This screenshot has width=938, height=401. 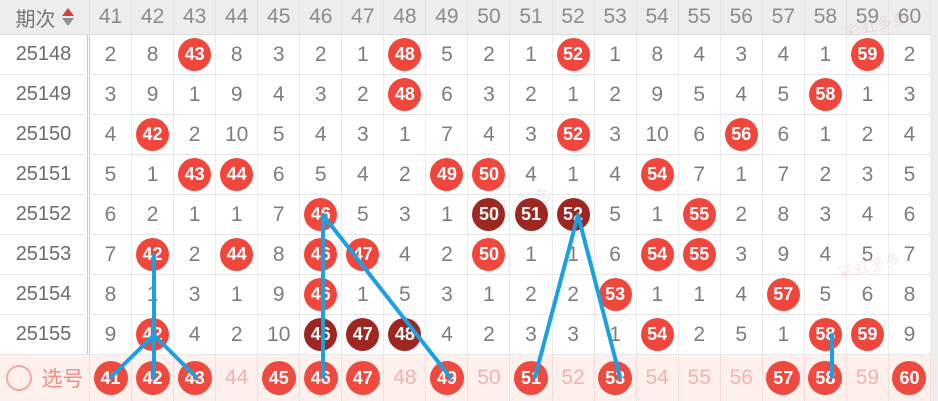 What do you see at coordinates (35, 19) in the screenshot?
I see `period-header-label: 期次` at bounding box center [35, 19].